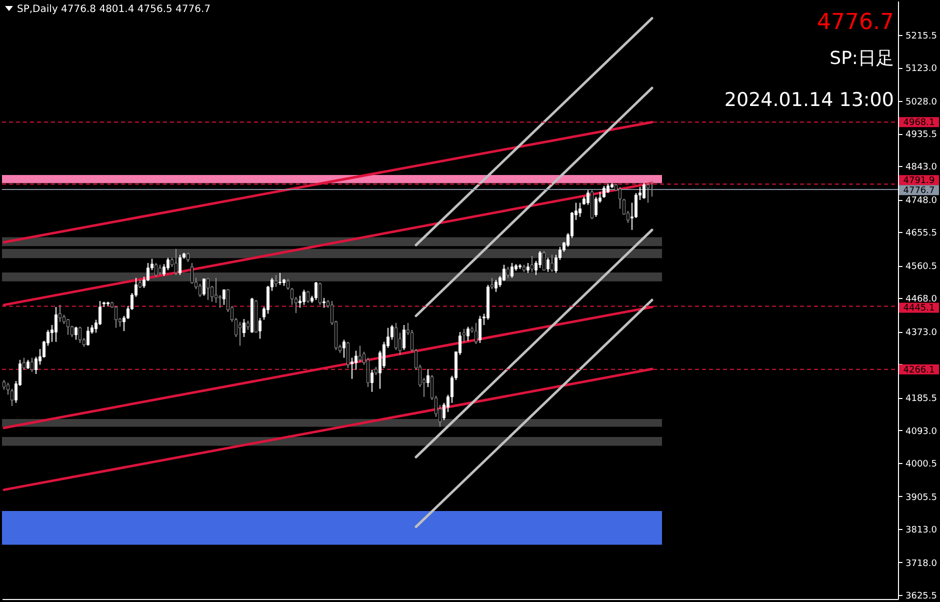 Image resolution: width=940 pixels, height=602 pixels. Describe the element at coordinates (921, 135) in the screenshot. I see `y-tick-label: 4935.5` at that location.